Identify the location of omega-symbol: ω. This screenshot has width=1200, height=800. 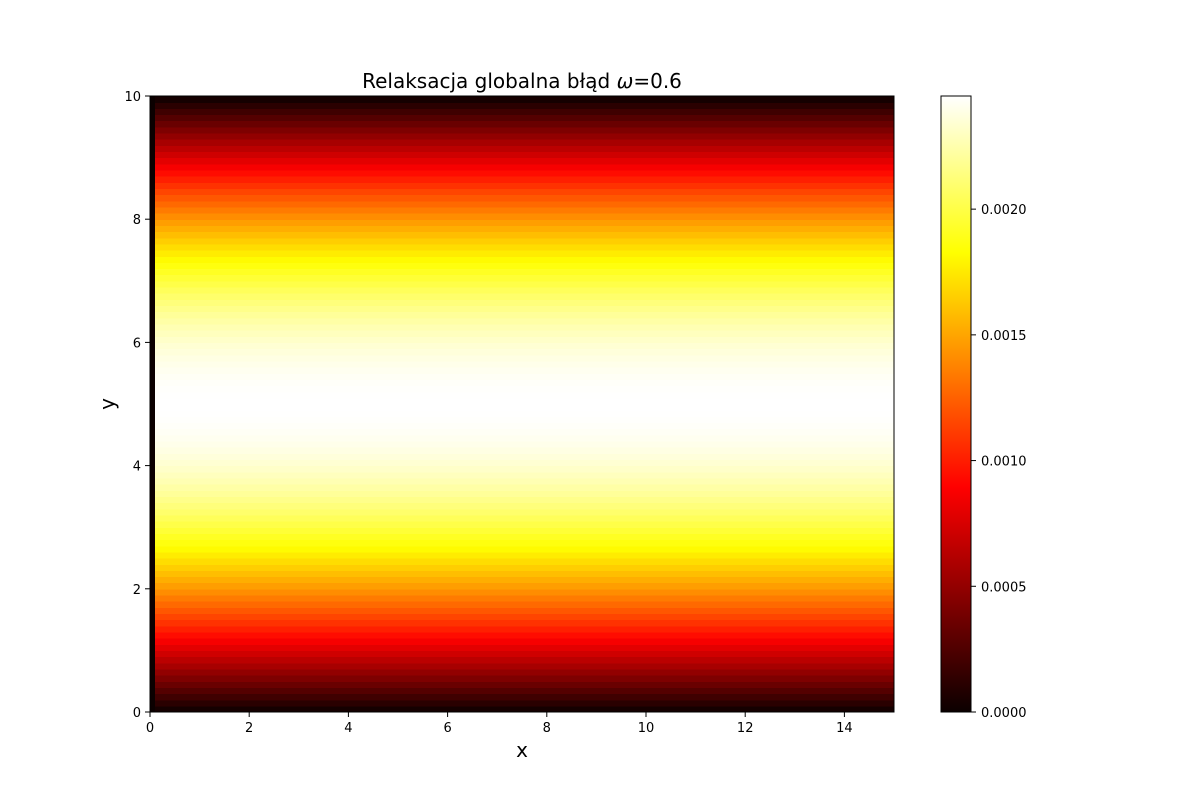
(625, 81).